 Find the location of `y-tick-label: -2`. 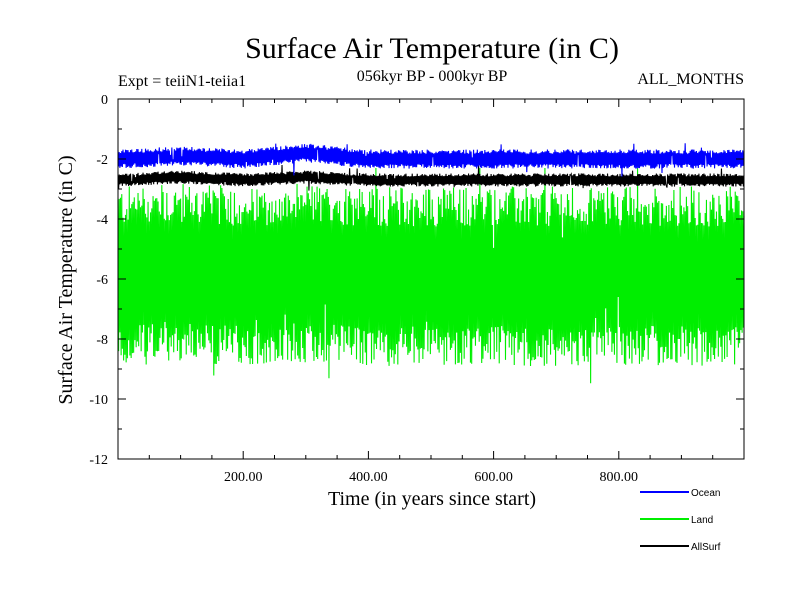

y-tick-label: -2 is located at coordinates (102, 160).